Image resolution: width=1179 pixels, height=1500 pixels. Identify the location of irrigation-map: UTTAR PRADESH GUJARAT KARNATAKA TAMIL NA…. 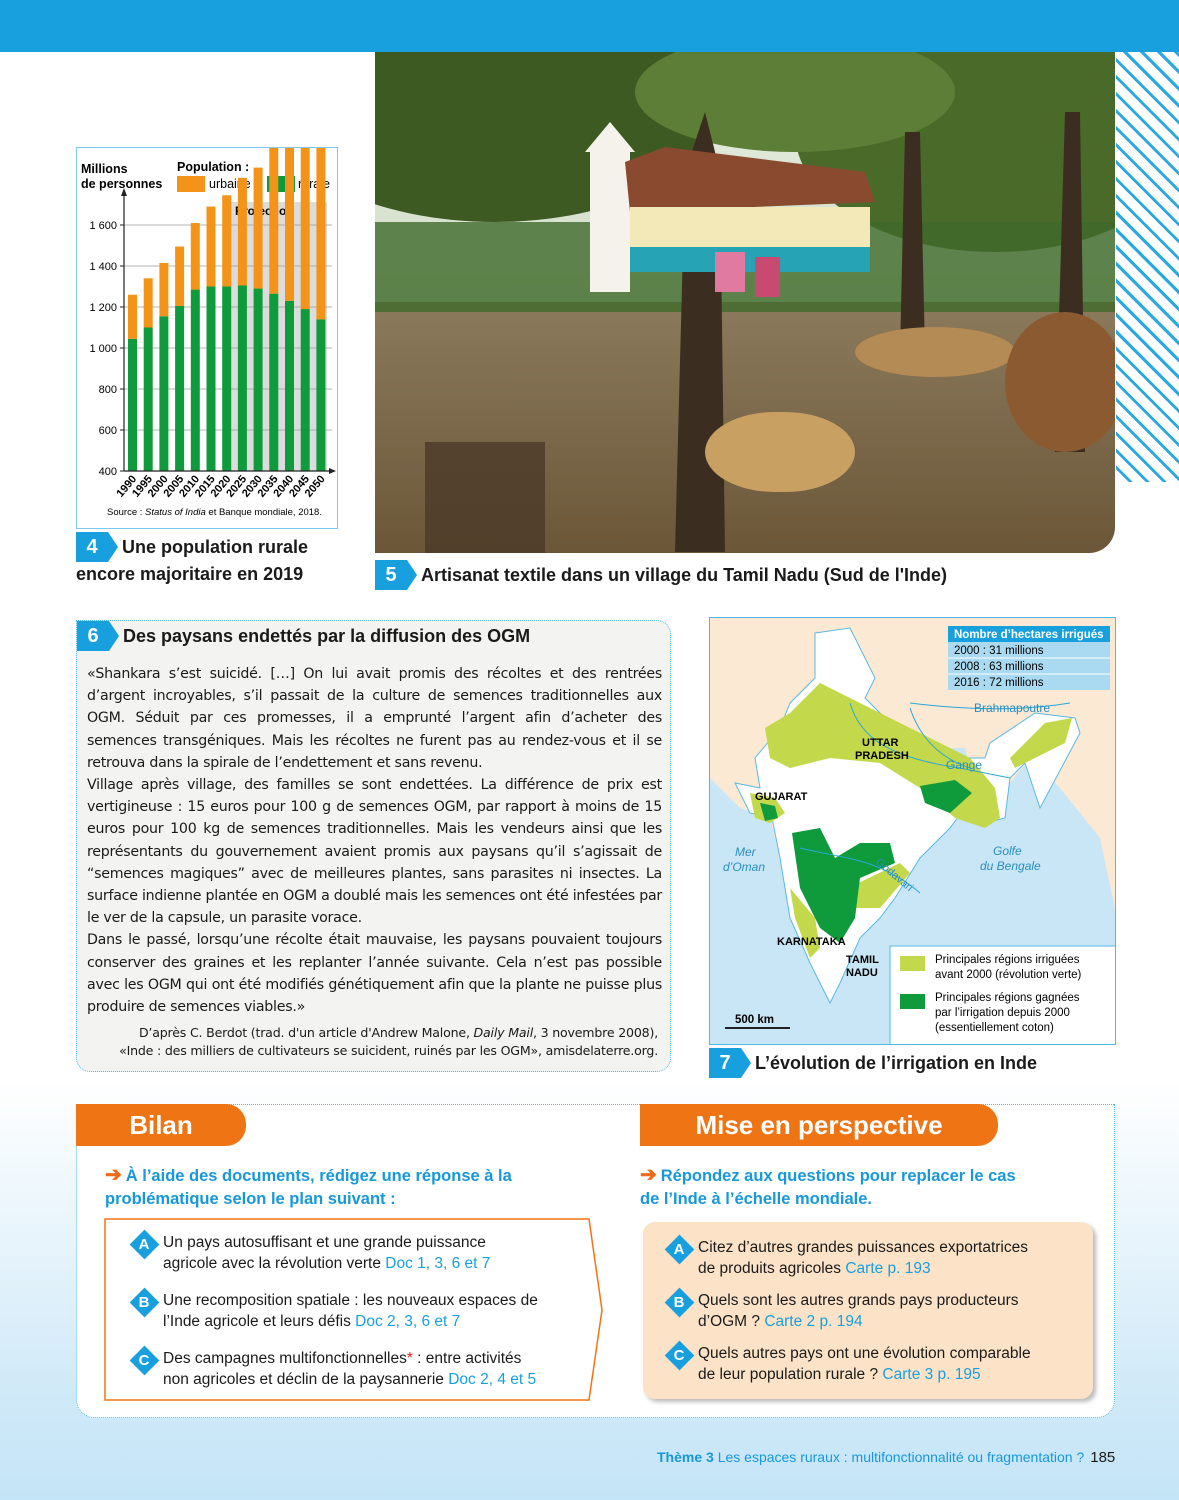
(912, 831).